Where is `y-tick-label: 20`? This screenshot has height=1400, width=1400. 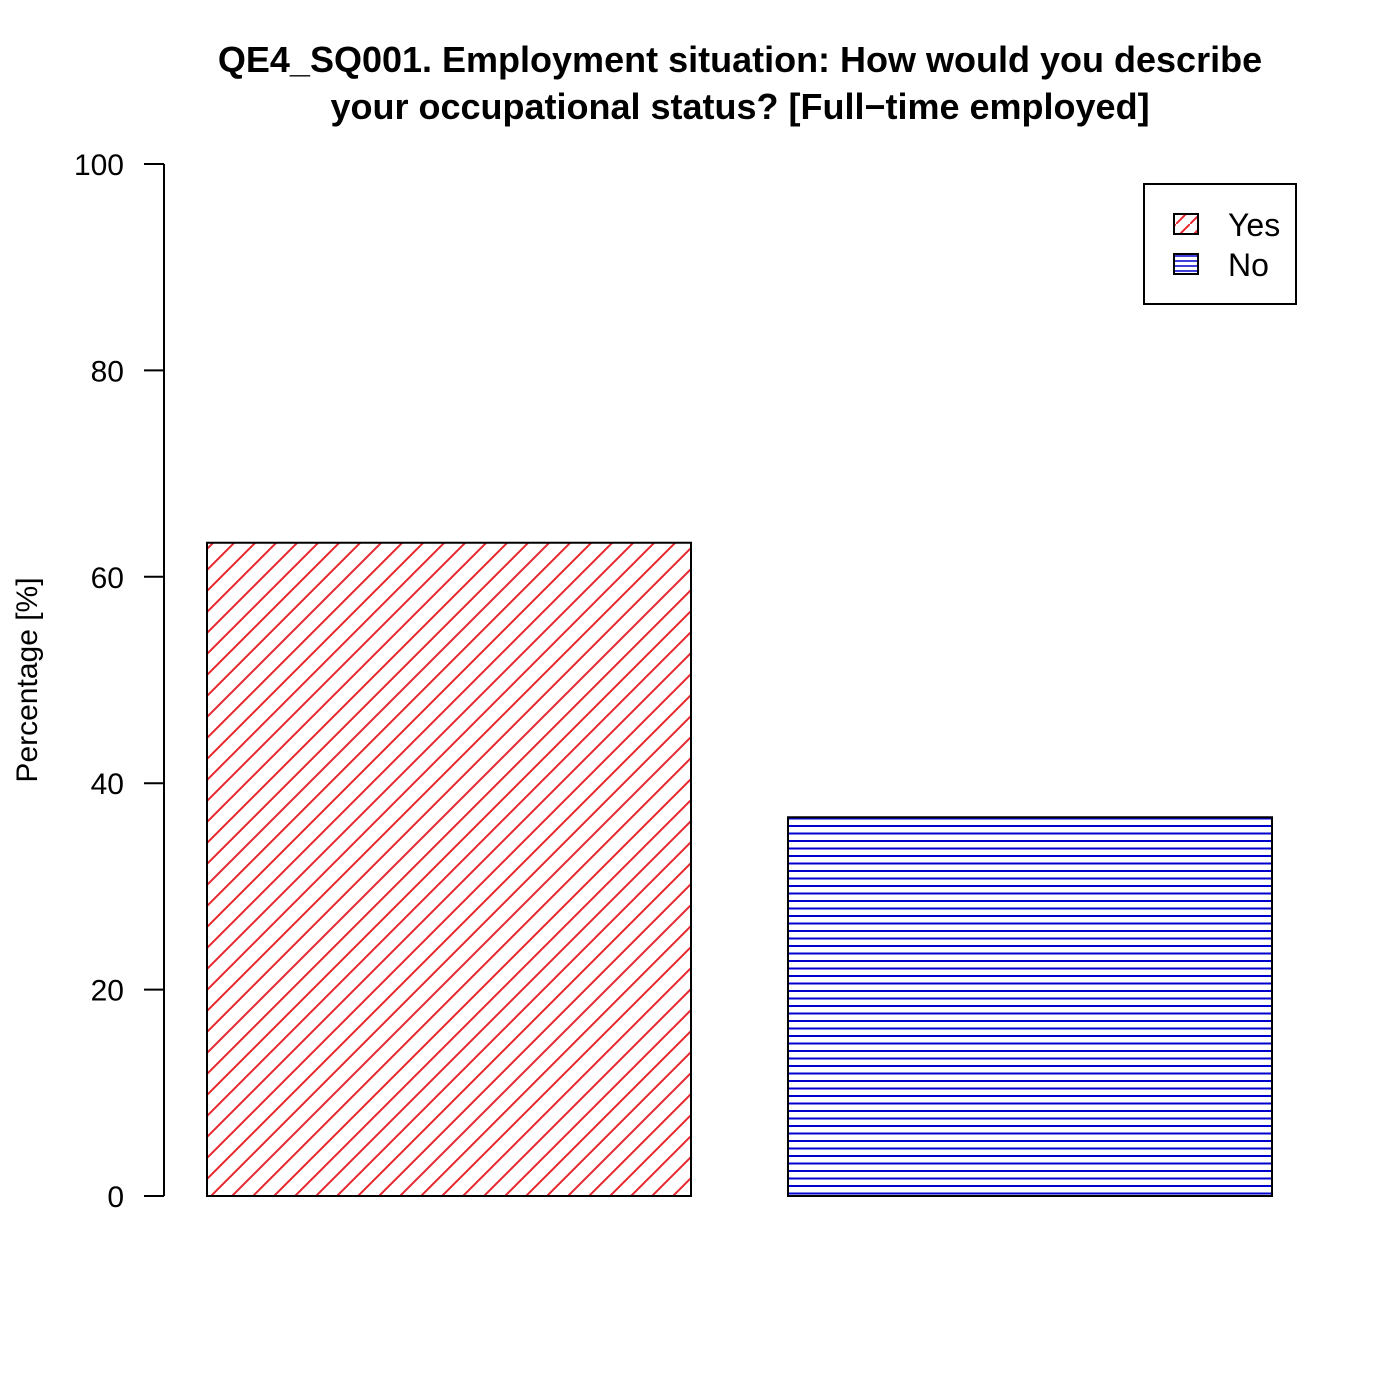
y-tick-label: 20 is located at coordinates (107, 991).